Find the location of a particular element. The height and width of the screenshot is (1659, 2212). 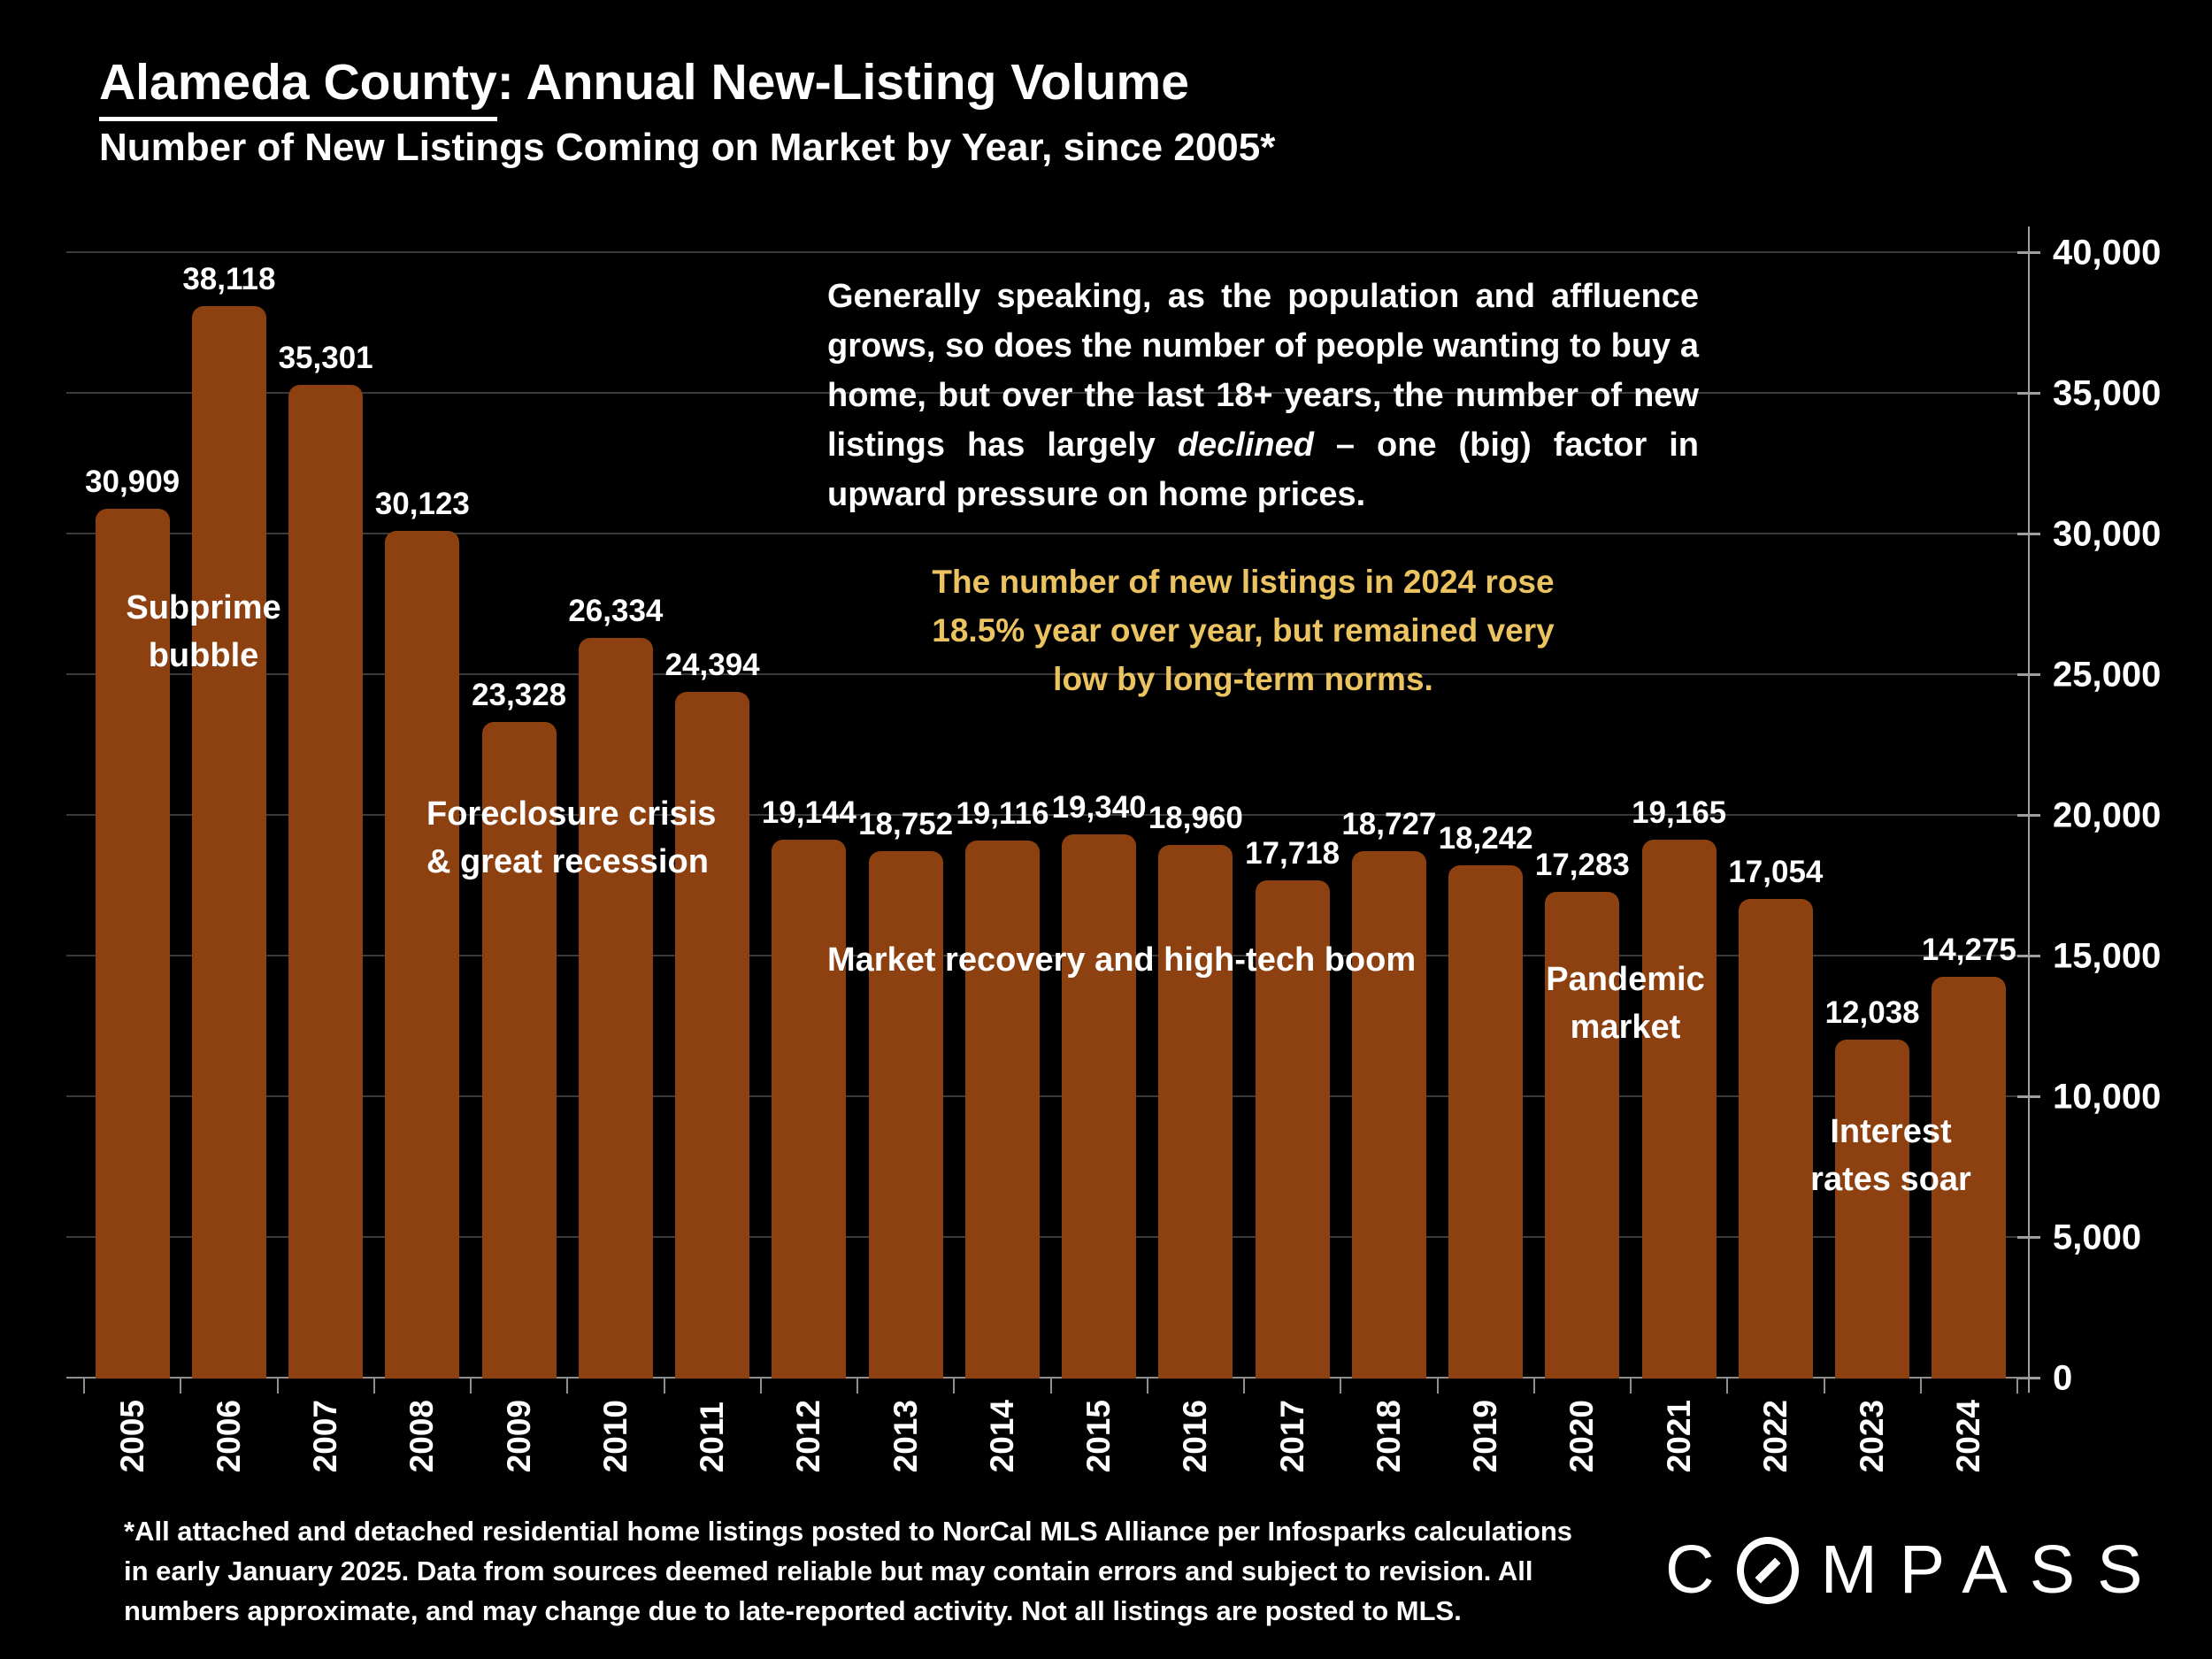

bar-2012 is located at coordinates (810, 1109).